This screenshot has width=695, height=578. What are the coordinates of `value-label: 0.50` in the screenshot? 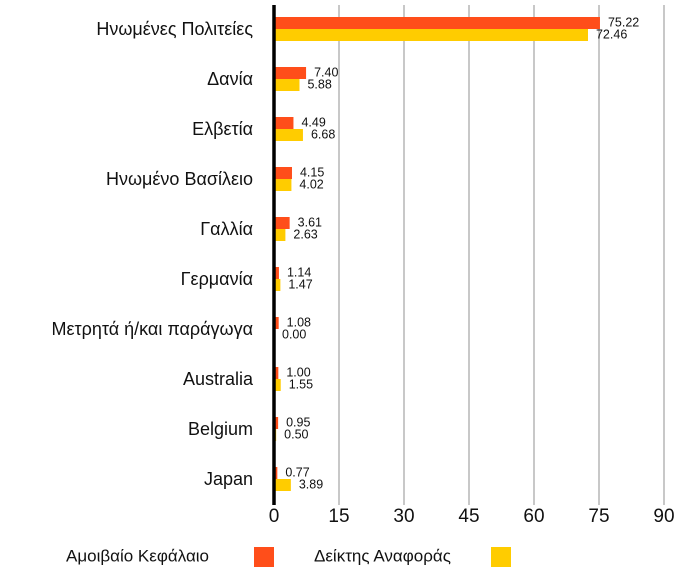 It's located at (296, 434).